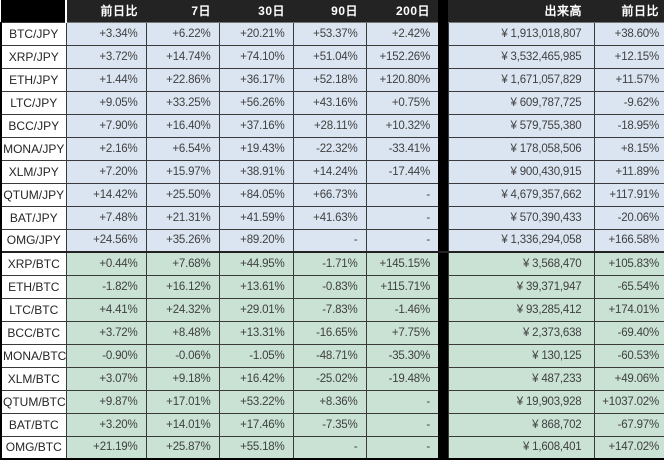 The height and width of the screenshot is (461, 664). Describe the element at coordinates (182, 102) in the screenshot. I see `change-cell: +33.25%` at that location.